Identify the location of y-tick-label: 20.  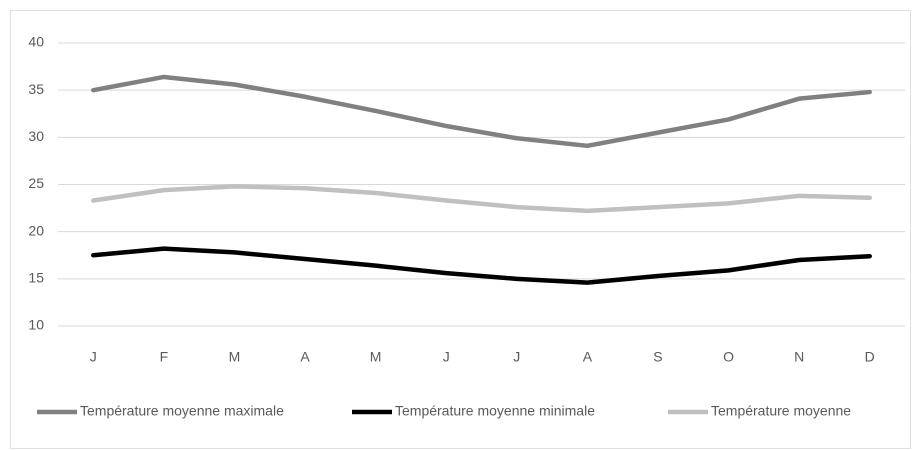
(36, 230).